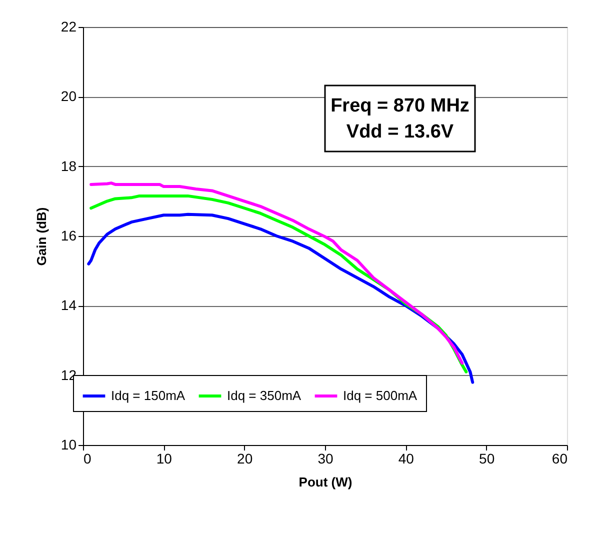 This screenshot has width=614, height=537. What do you see at coordinates (68, 305) in the screenshot?
I see `y-tick-label: 14` at bounding box center [68, 305].